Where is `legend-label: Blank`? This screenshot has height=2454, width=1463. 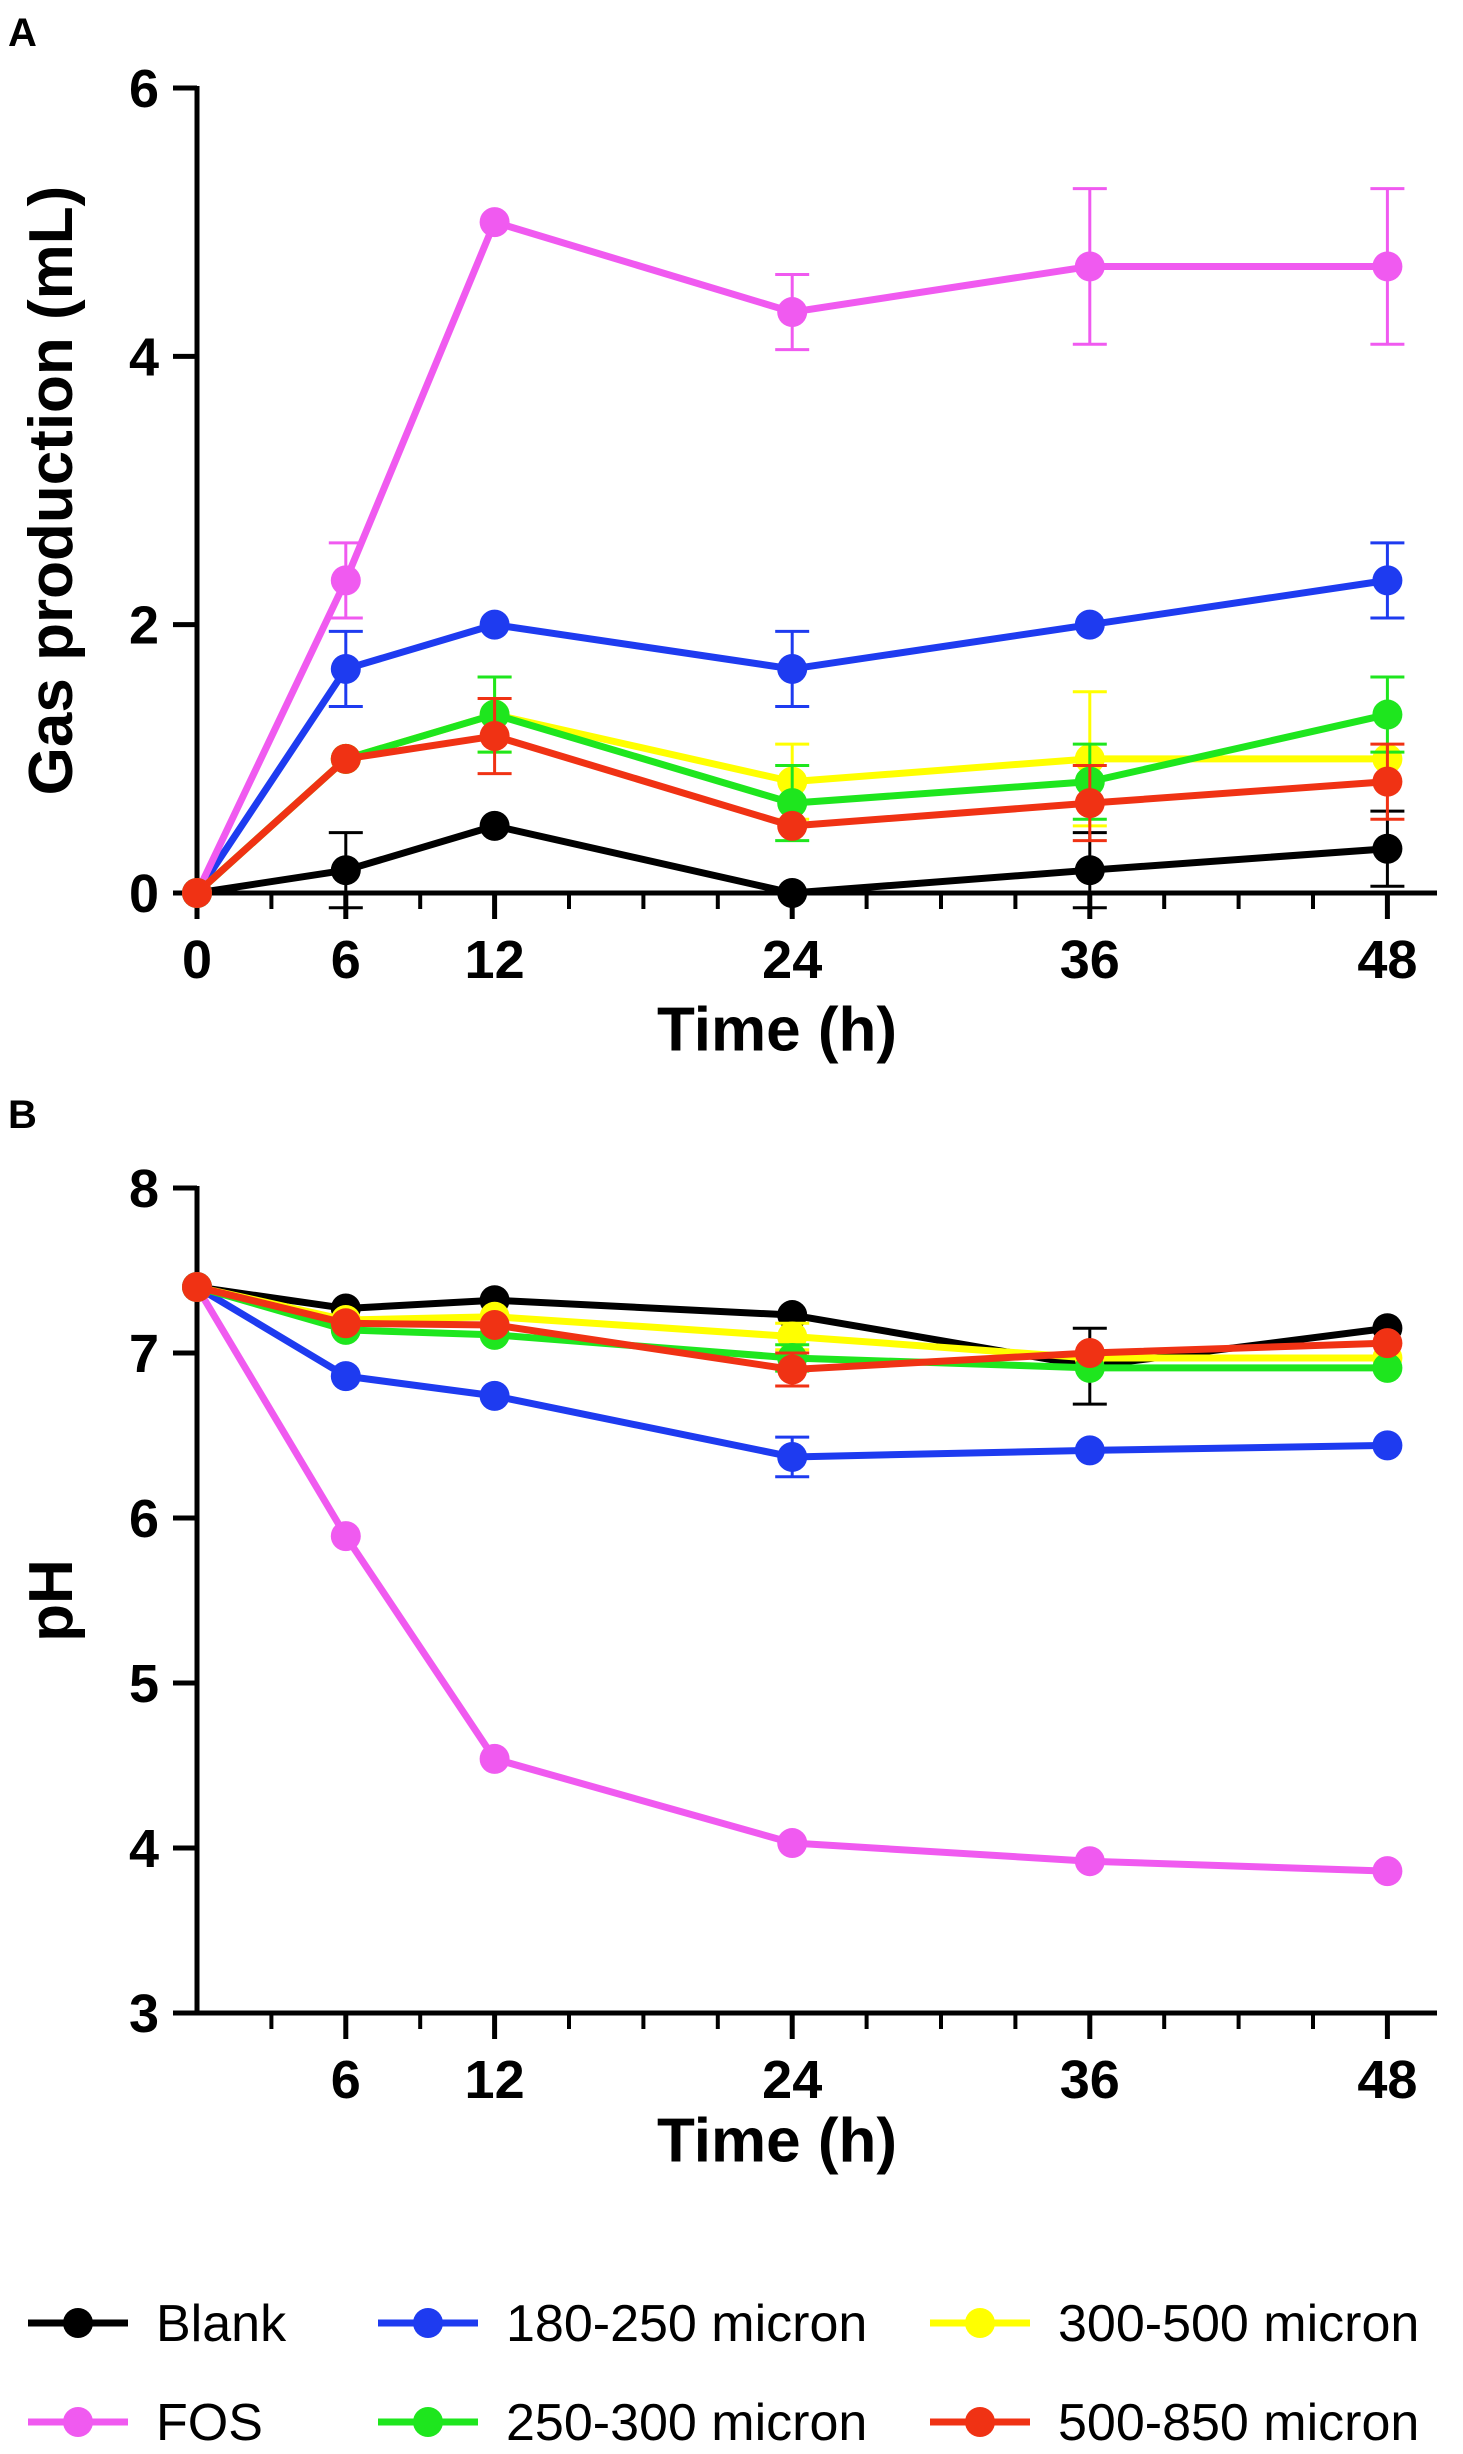
legend-label: Blank is located at coordinates (221, 2324).